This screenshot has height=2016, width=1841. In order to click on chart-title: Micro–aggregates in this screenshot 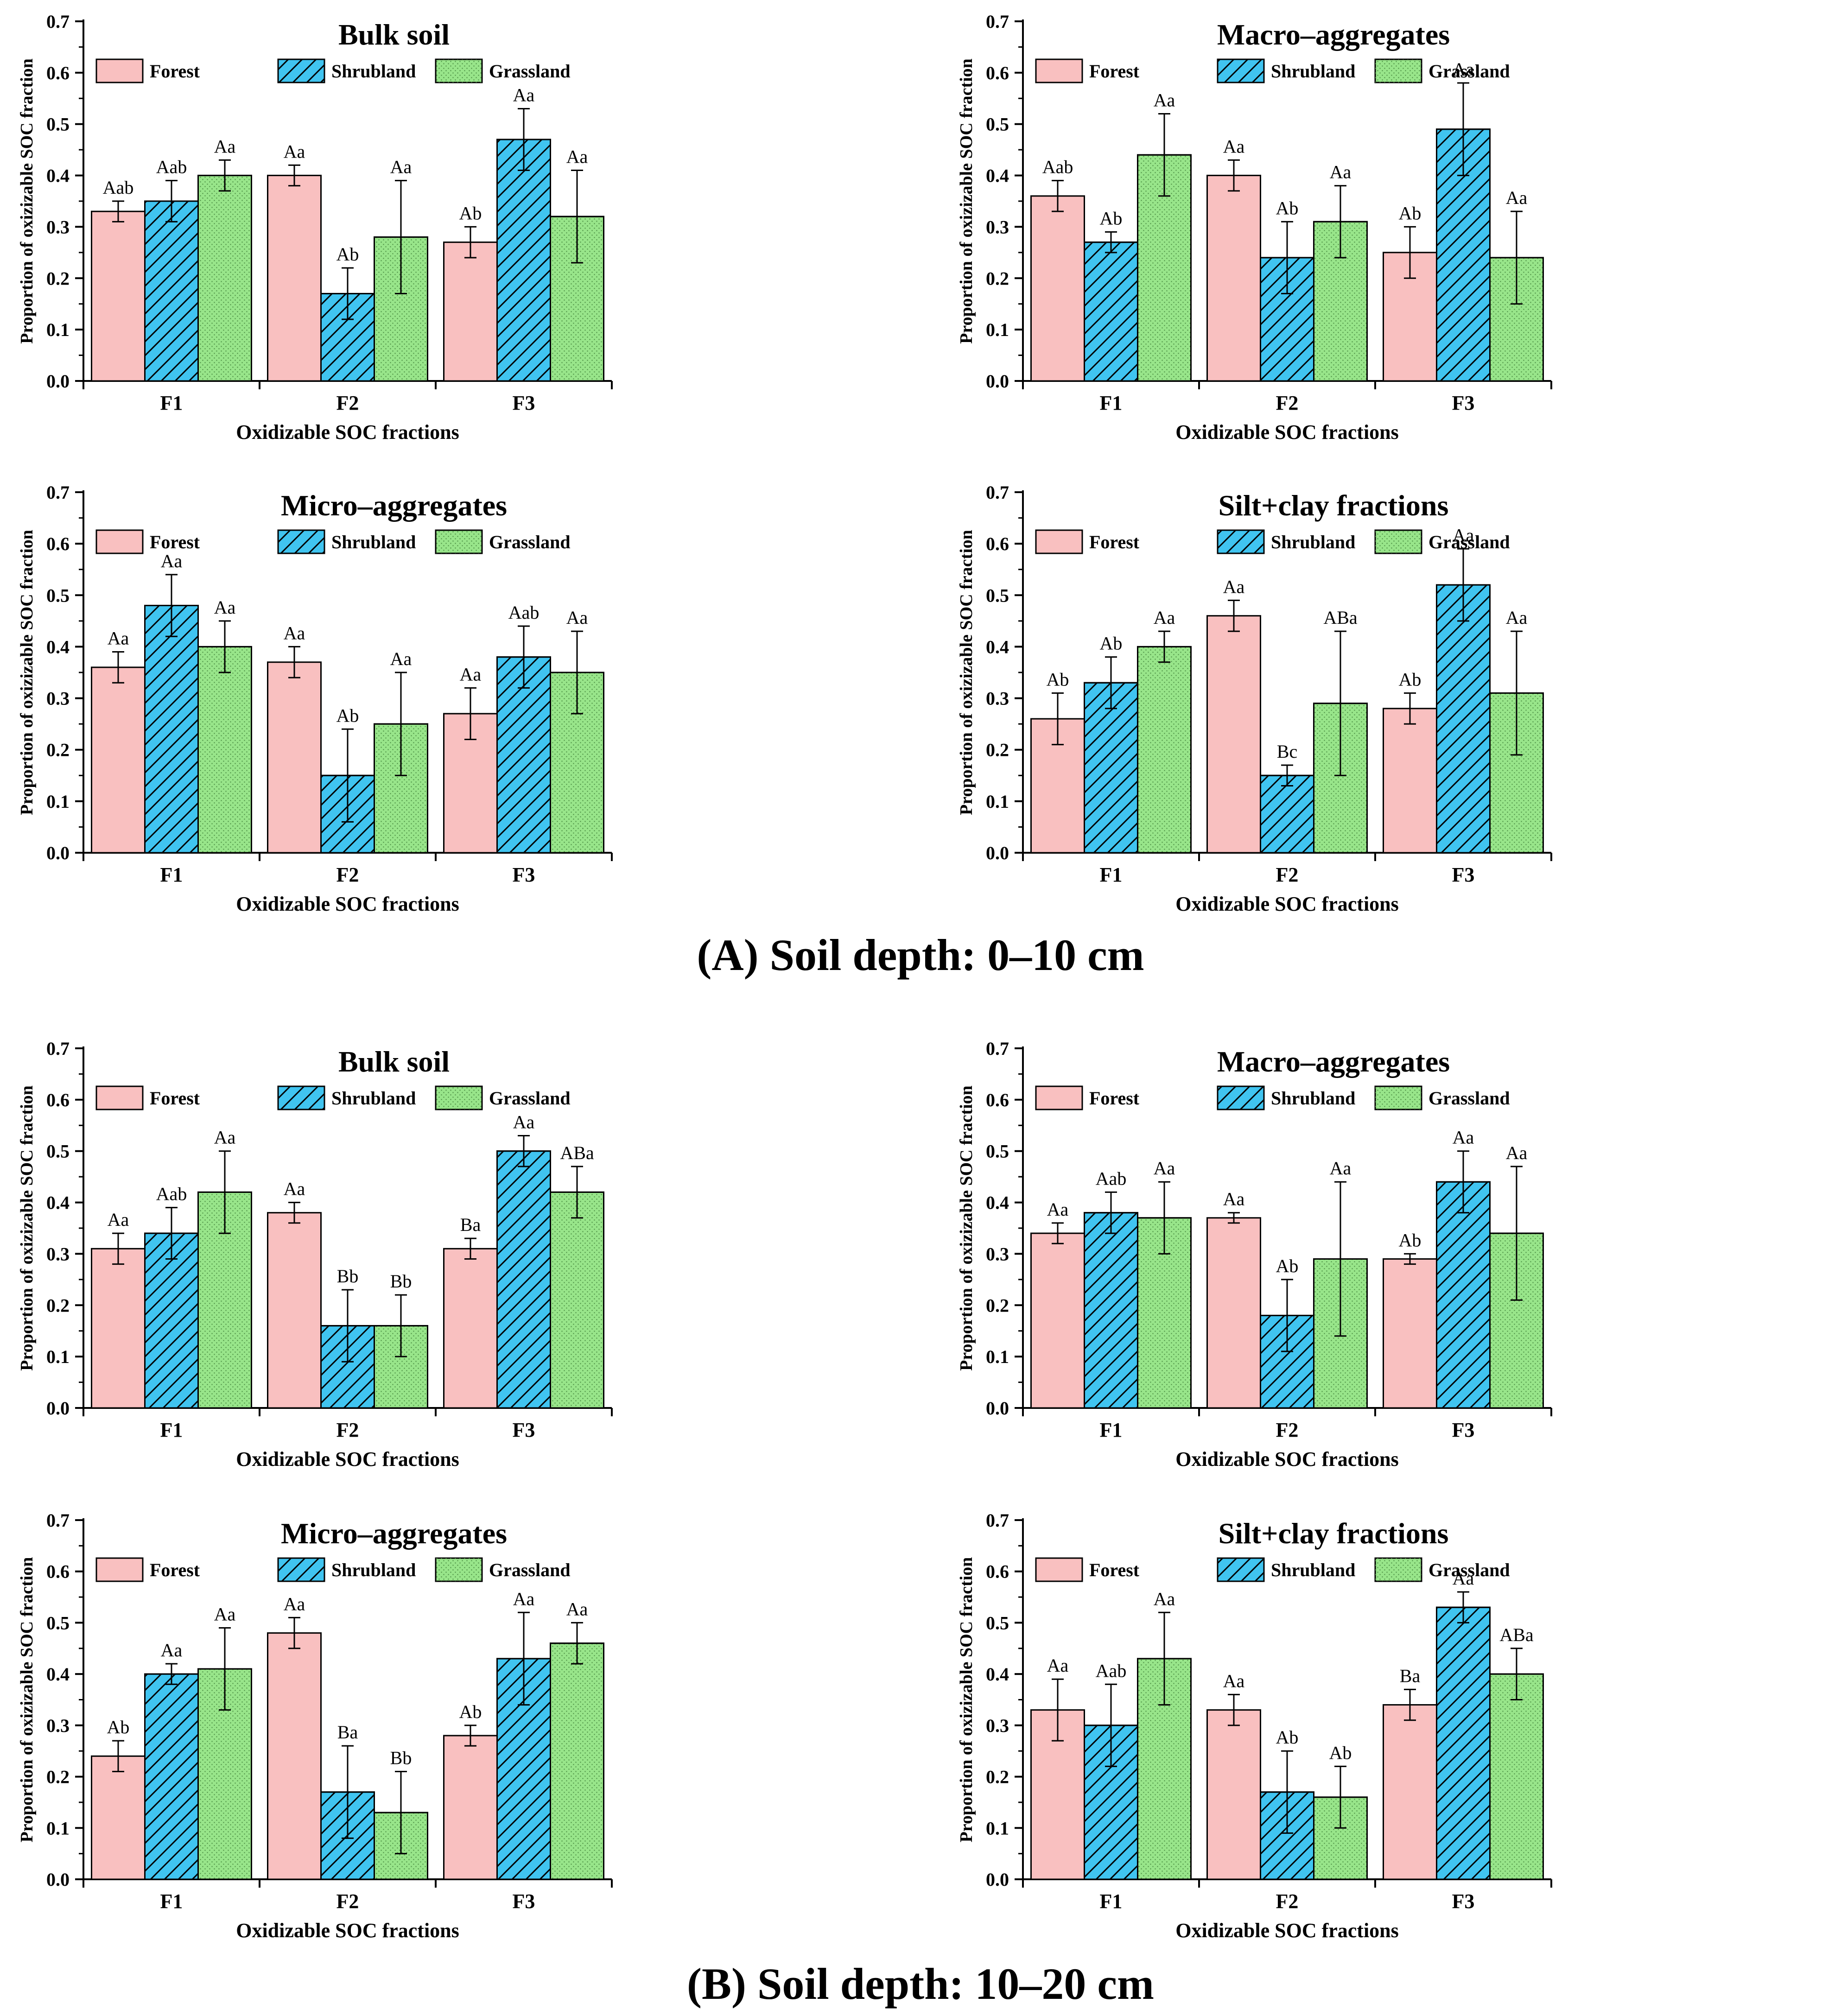, I will do `click(394, 505)`.